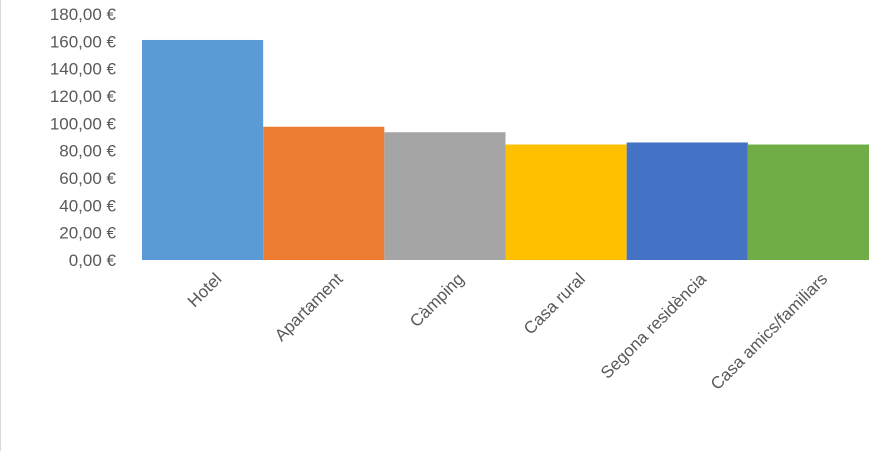 The height and width of the screenshot is (451, 869). Describe the element at coordinates (83, 96) in the screenshot. I see `y-tick-label: 120,00 €` at that location.